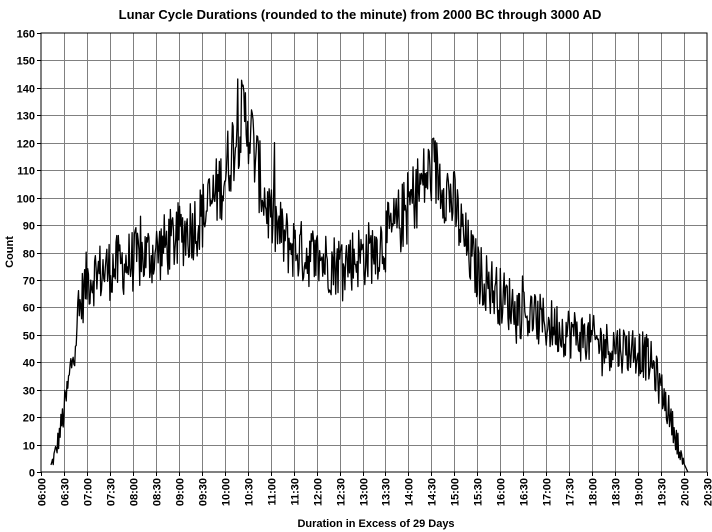  I want to click on y-axis-label: Count, so click(10, 252).